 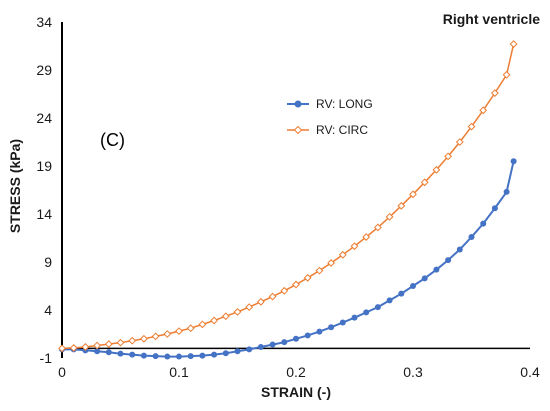 What do you see at coordinates (299, 372) in the screenshot?
I see `x-tick-labels: 0 0.1 0.2 0.3 0.4` at bounding box center [299, 372].